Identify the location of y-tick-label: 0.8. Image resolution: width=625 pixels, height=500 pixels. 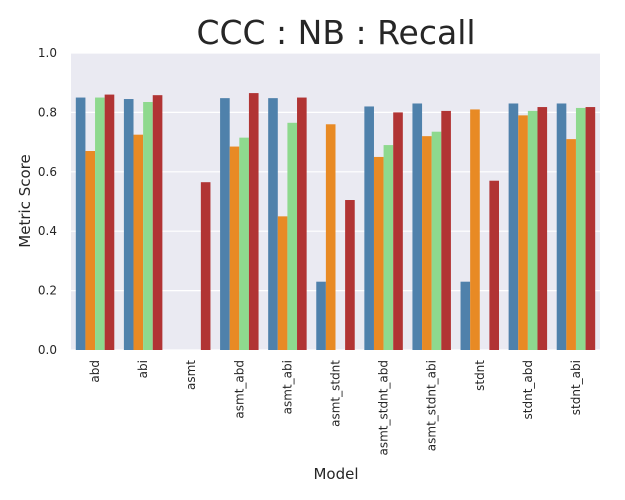
(47, 112).